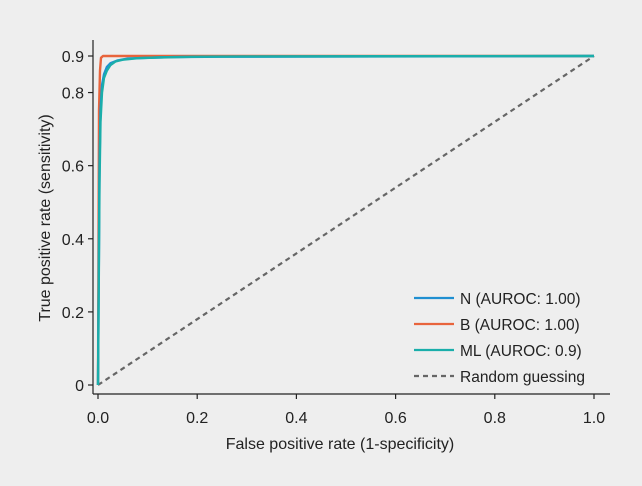  I want to click on legend-label: B (AUROC: 1.00), so click(520, 325).